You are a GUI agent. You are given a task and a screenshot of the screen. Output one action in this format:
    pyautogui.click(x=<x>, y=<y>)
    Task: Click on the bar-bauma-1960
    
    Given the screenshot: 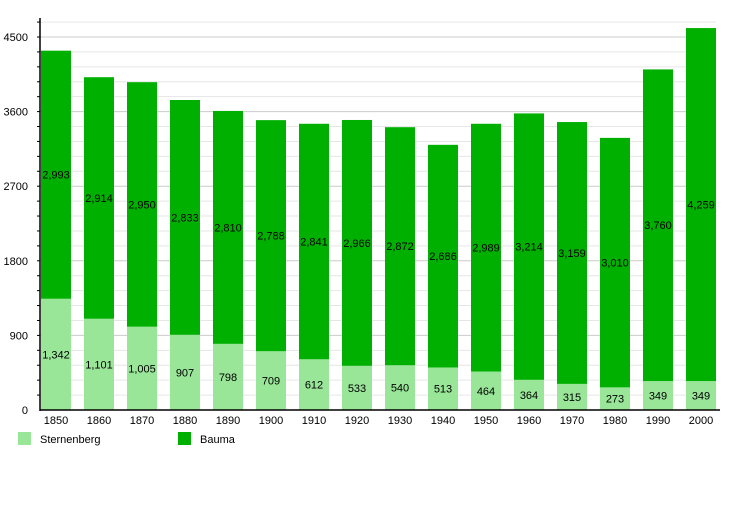 What is the action you would take?
    pyautogui.click(x=529, y=246)
    